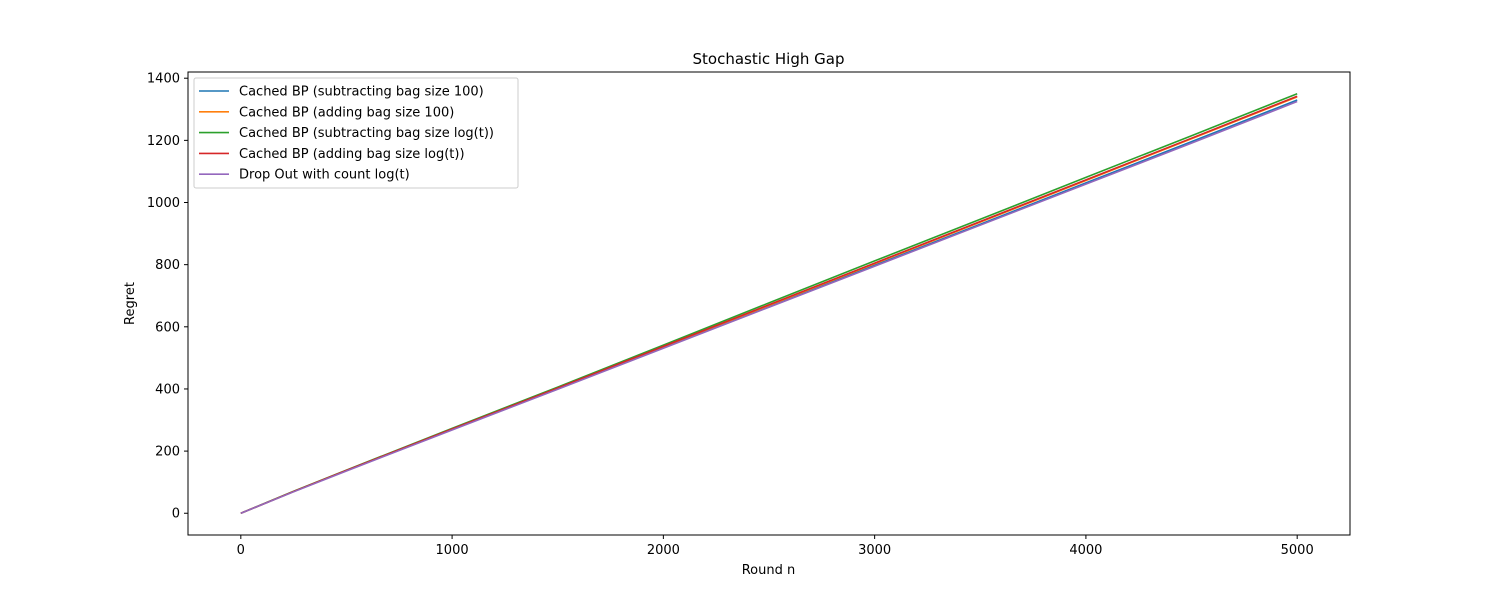 This screenshot has height=600, width=1500. I want to click on y-tick-label: 800, so click(167, 265).